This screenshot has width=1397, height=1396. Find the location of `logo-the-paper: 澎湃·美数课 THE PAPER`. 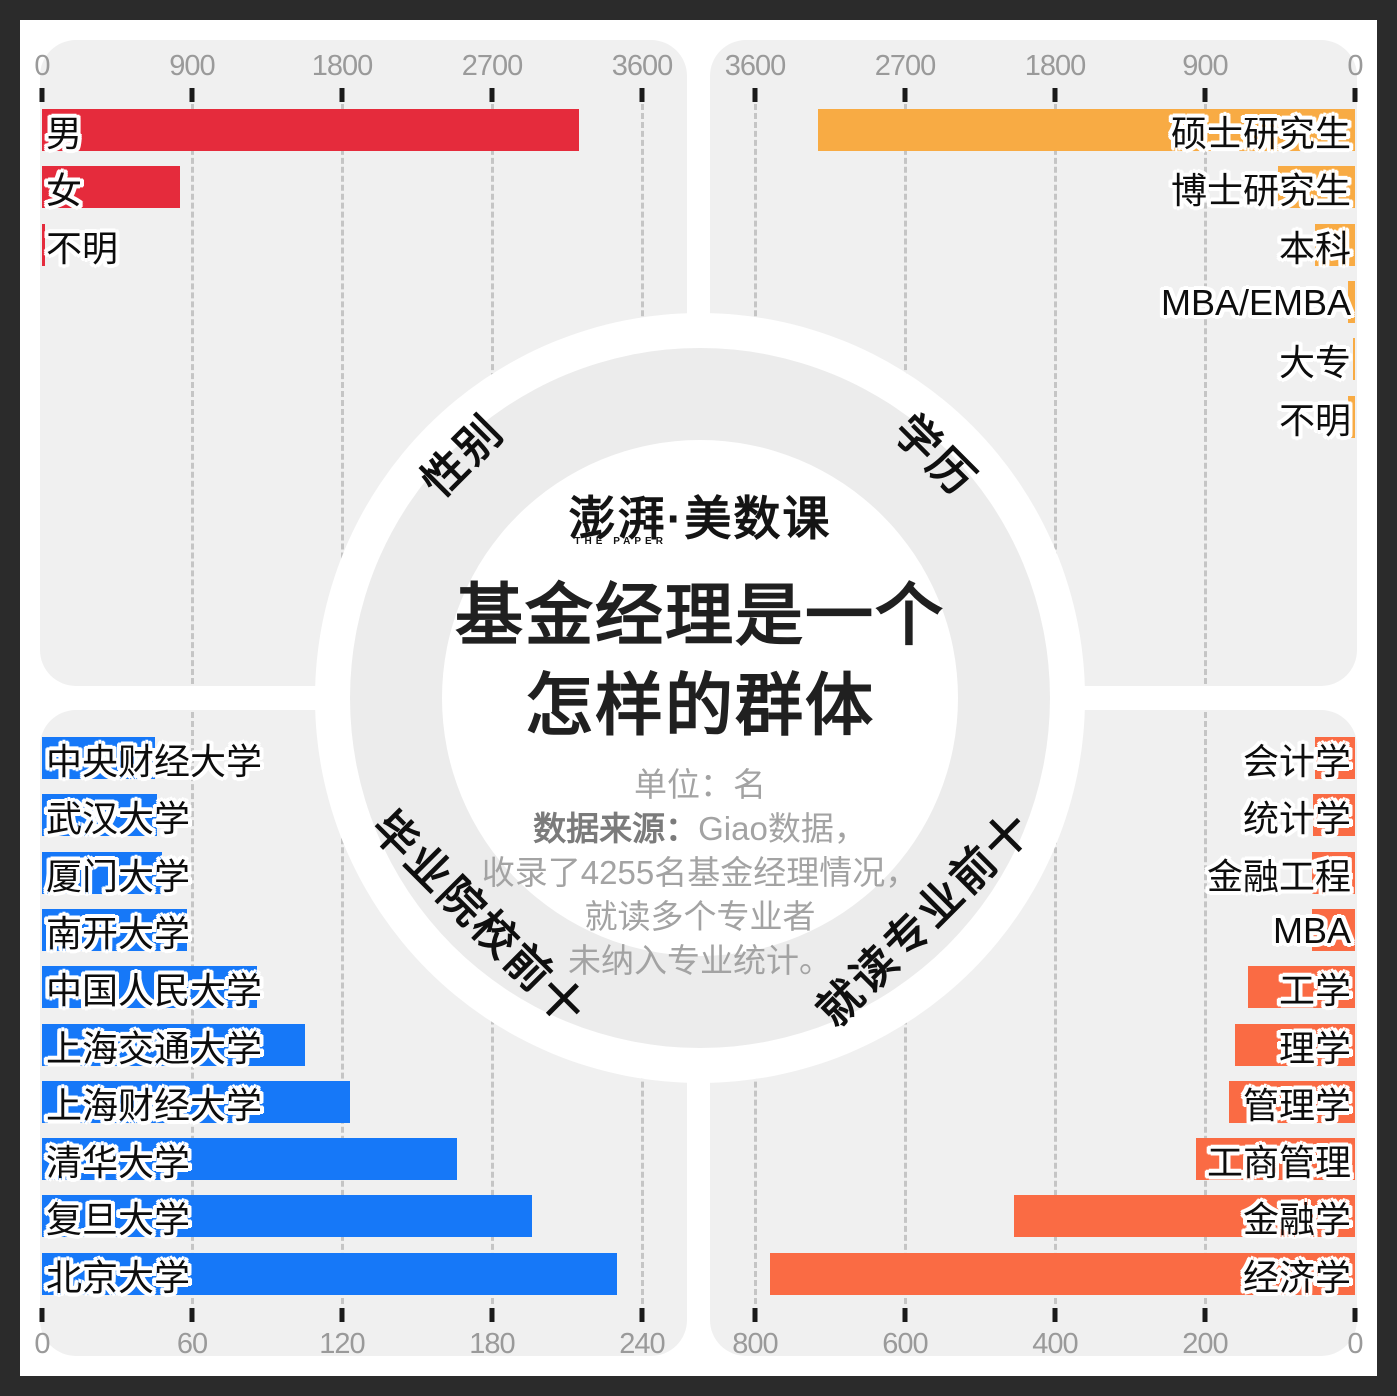

logo-the-paper: 澎湃·美数课 THE PAPER is located at coordinates (700, 514).